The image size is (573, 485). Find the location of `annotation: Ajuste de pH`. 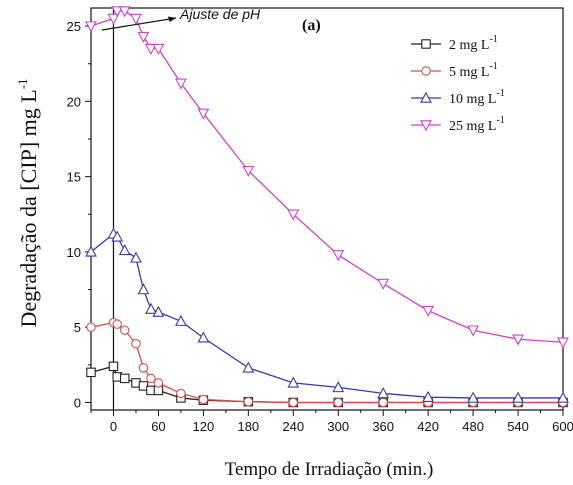

annotation: Ajuste de pH is located at coordinates (181, 18).